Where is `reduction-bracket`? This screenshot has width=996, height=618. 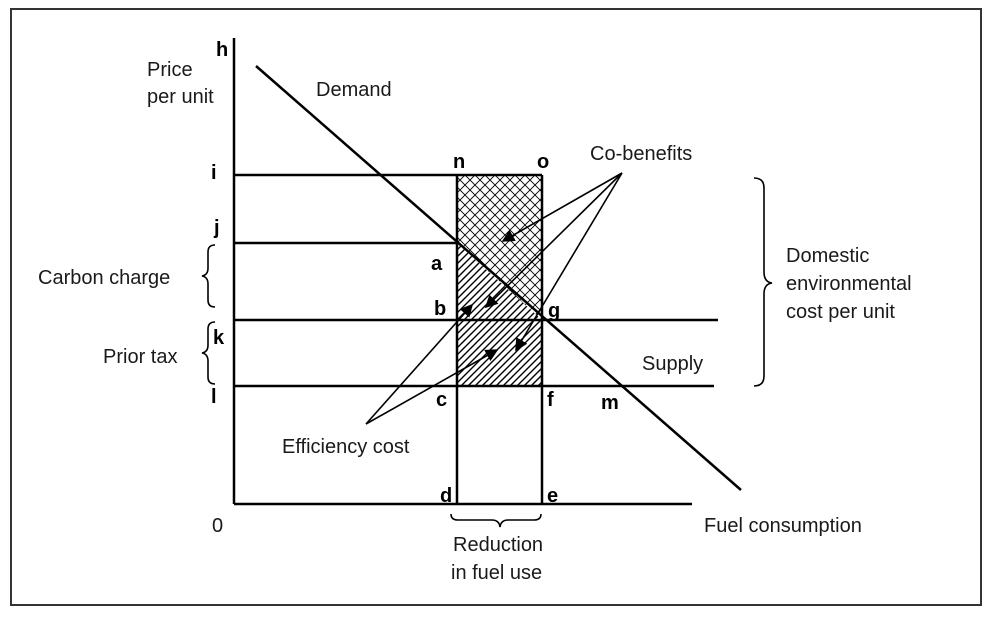
reduction-bracket is located at coordinates (496, 520).